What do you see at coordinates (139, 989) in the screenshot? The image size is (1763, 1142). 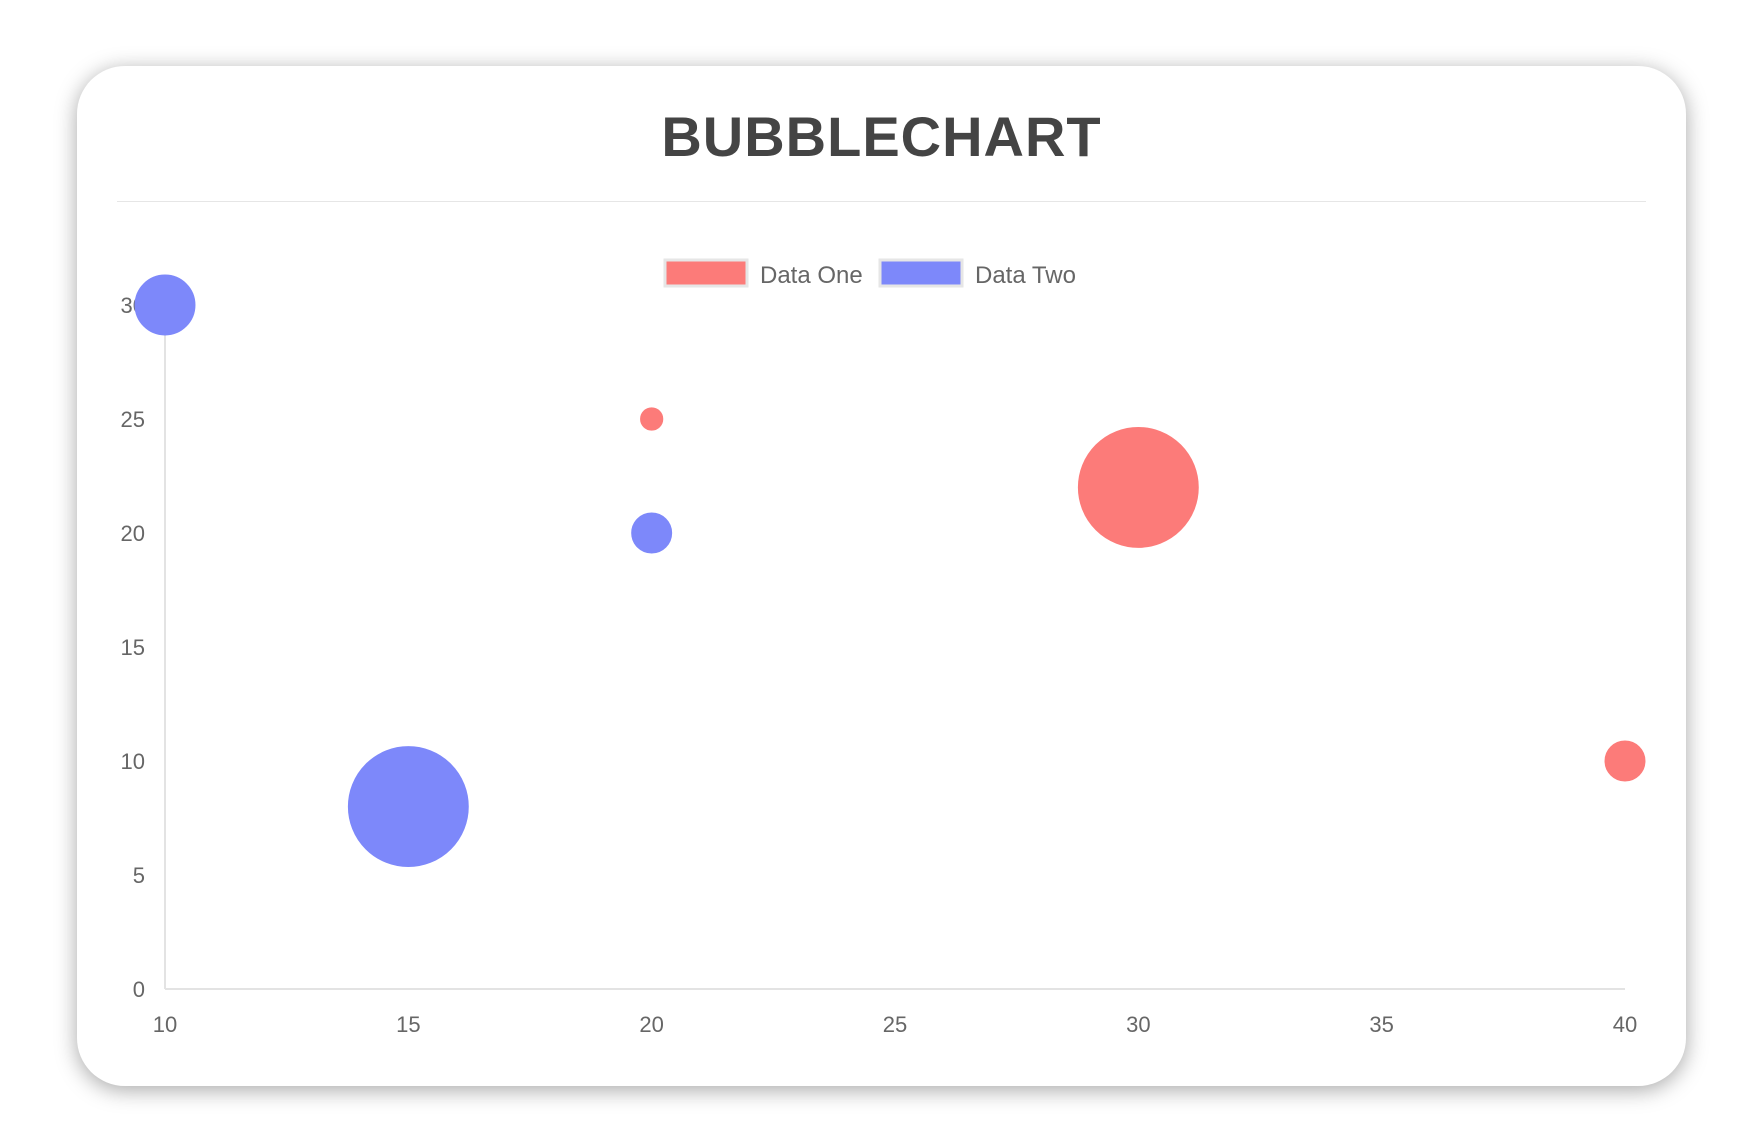 I see `y-tick-label: 0` at bounding box center [139, 989].